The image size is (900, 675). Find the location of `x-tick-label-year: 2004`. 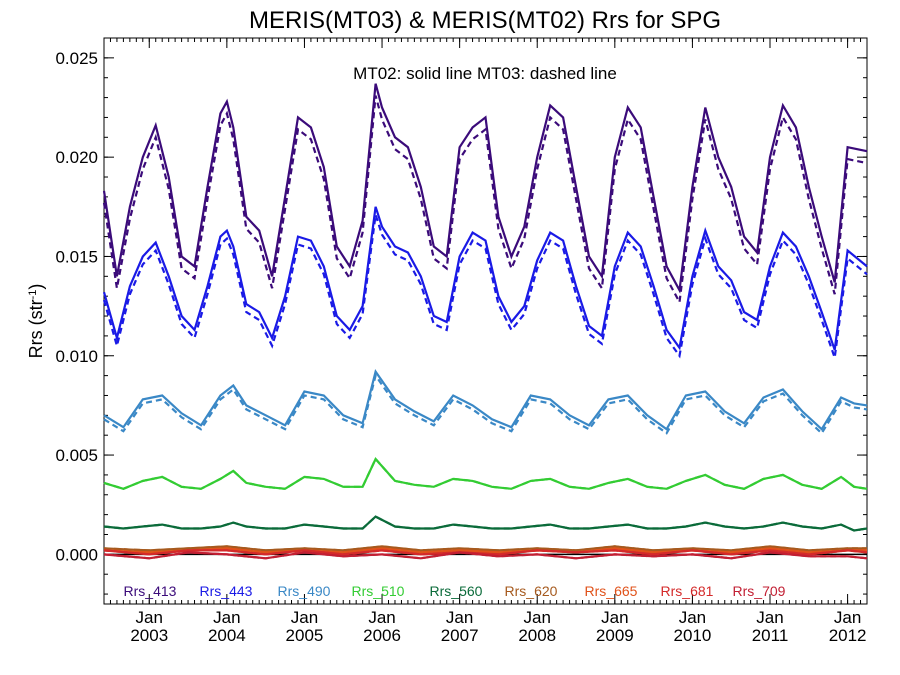

x-tick-label-year: 2004 is located at coordinates (227, 635).